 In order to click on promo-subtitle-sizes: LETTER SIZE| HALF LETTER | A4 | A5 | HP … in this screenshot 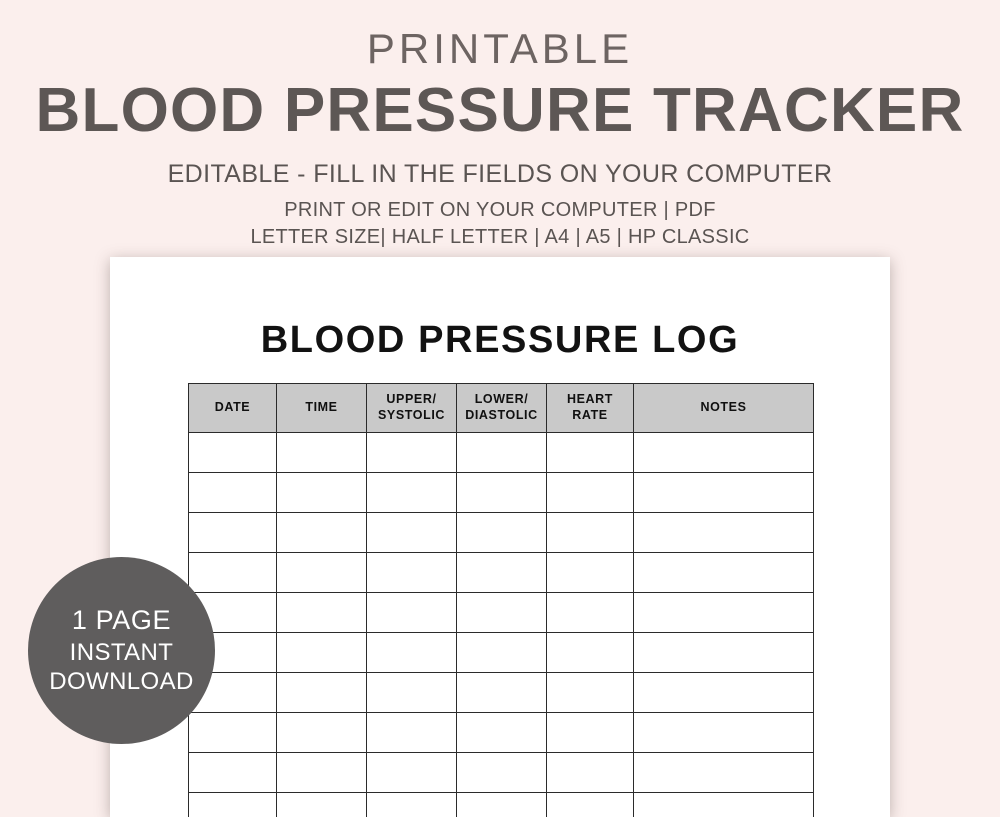, I will do `click(500, 237)`.